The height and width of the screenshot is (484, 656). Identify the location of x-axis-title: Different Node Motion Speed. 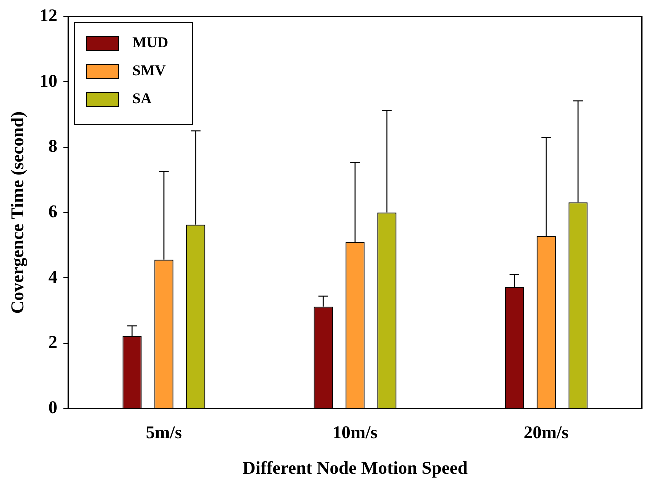
(355, 468).